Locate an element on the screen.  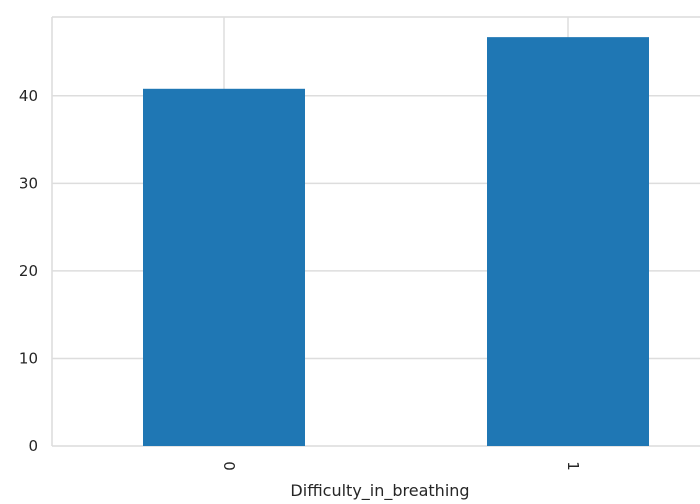
y-tick-label: 30 is located at coordinates (28, 183).